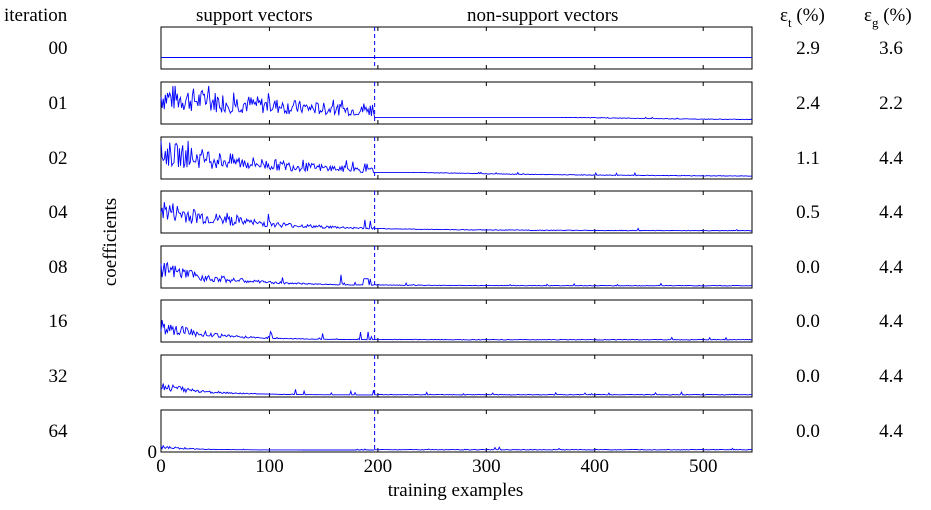  Describe the element at coordinates (897, 15) in the screenshot. I see `eps-g-unit: (%)` at that location.